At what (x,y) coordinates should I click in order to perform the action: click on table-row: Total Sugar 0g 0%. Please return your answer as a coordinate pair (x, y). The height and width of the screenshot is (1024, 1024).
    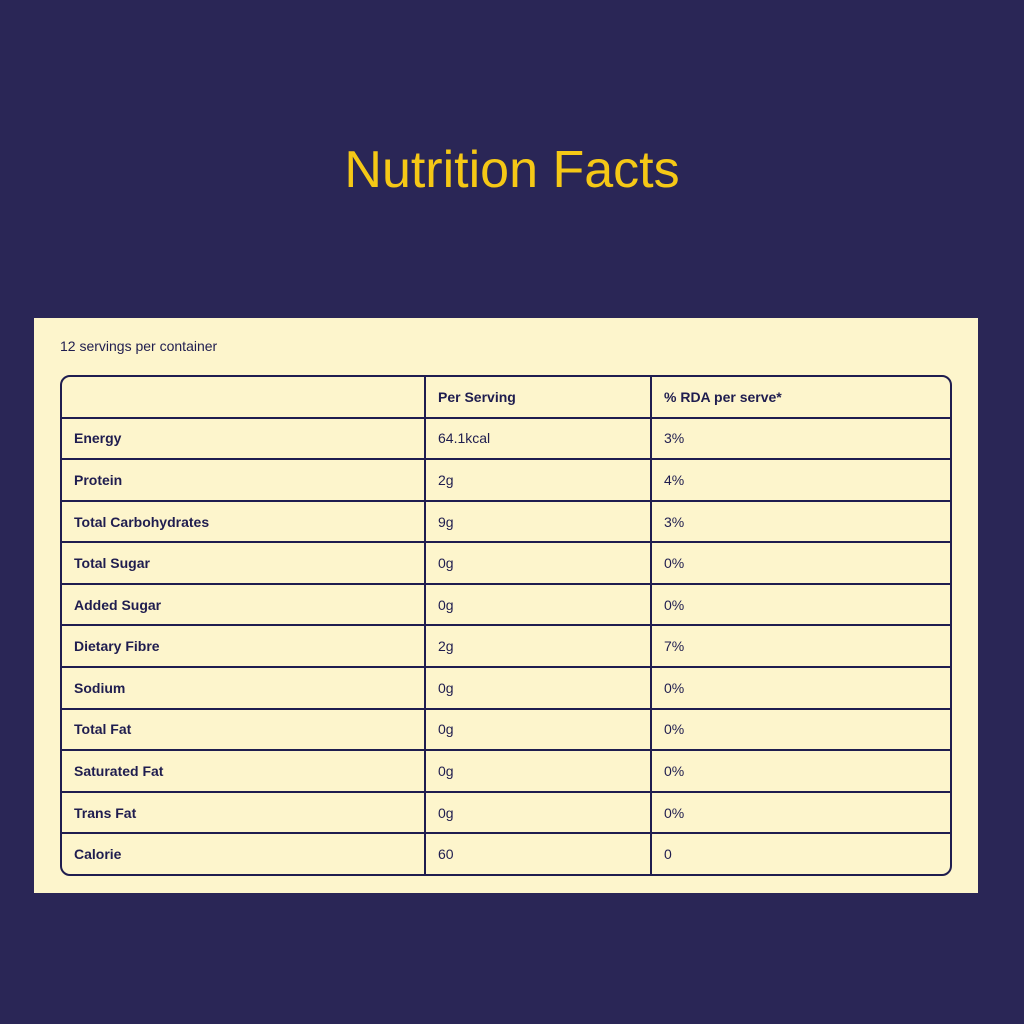
    Looking at the image, I should click on (506, 563).